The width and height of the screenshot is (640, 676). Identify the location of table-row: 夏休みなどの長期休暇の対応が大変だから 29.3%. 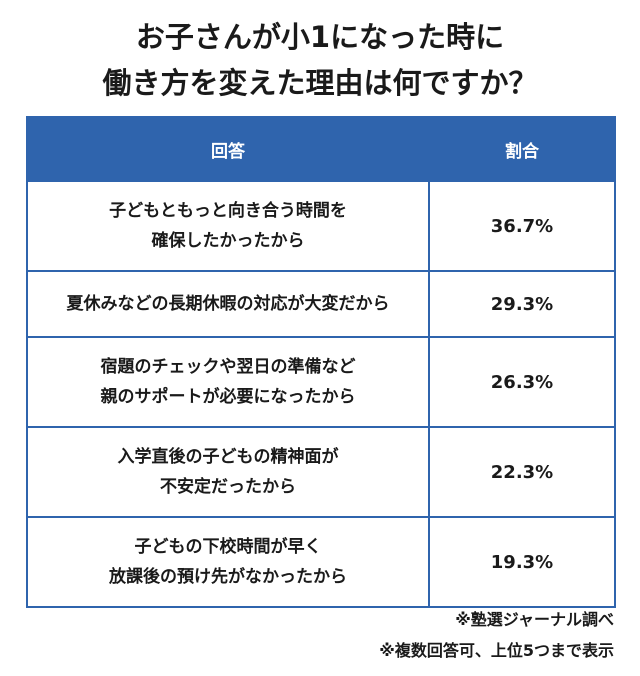
(321, 304).